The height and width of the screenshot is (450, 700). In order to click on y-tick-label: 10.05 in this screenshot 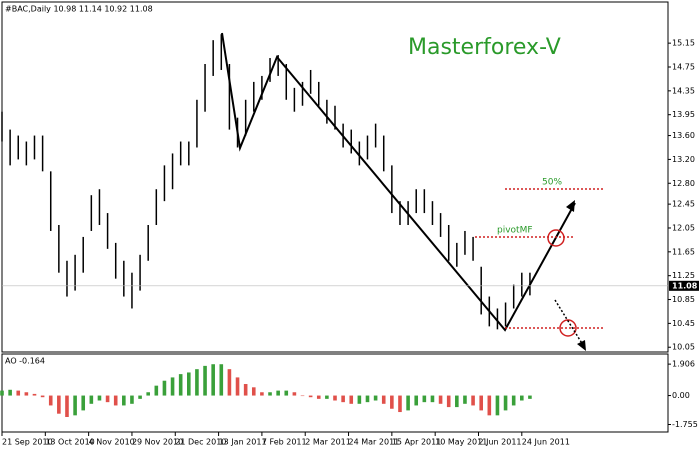, I will do `click(683, 347)`.